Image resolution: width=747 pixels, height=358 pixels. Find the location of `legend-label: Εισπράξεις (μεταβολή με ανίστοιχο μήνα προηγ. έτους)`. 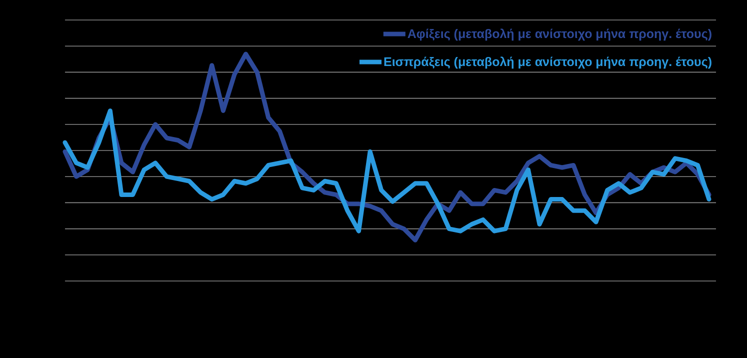

legend-label: Εισπράξεις (μεταβολή με ανίστοιχο μήνα προηγ. έτους) is located at coordinates (548, 62).